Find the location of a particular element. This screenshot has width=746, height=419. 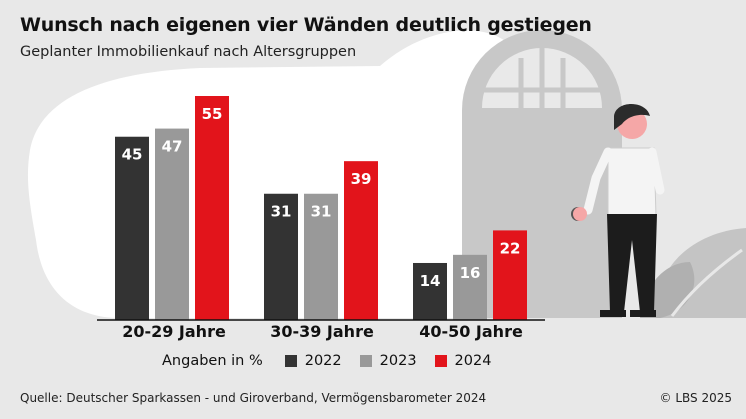

bar-value-label: 16 is located at coordinates (470, 273).